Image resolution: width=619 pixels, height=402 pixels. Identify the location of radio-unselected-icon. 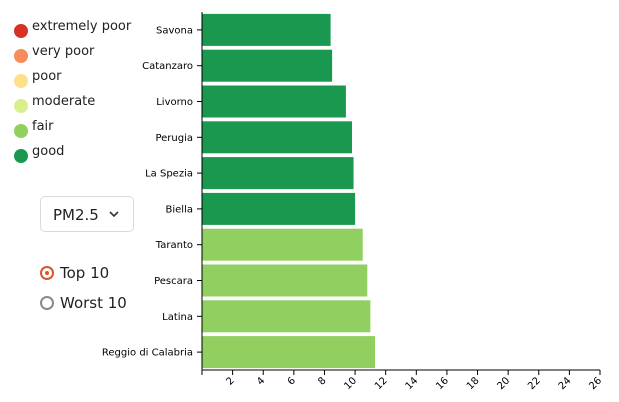
(47, 303).